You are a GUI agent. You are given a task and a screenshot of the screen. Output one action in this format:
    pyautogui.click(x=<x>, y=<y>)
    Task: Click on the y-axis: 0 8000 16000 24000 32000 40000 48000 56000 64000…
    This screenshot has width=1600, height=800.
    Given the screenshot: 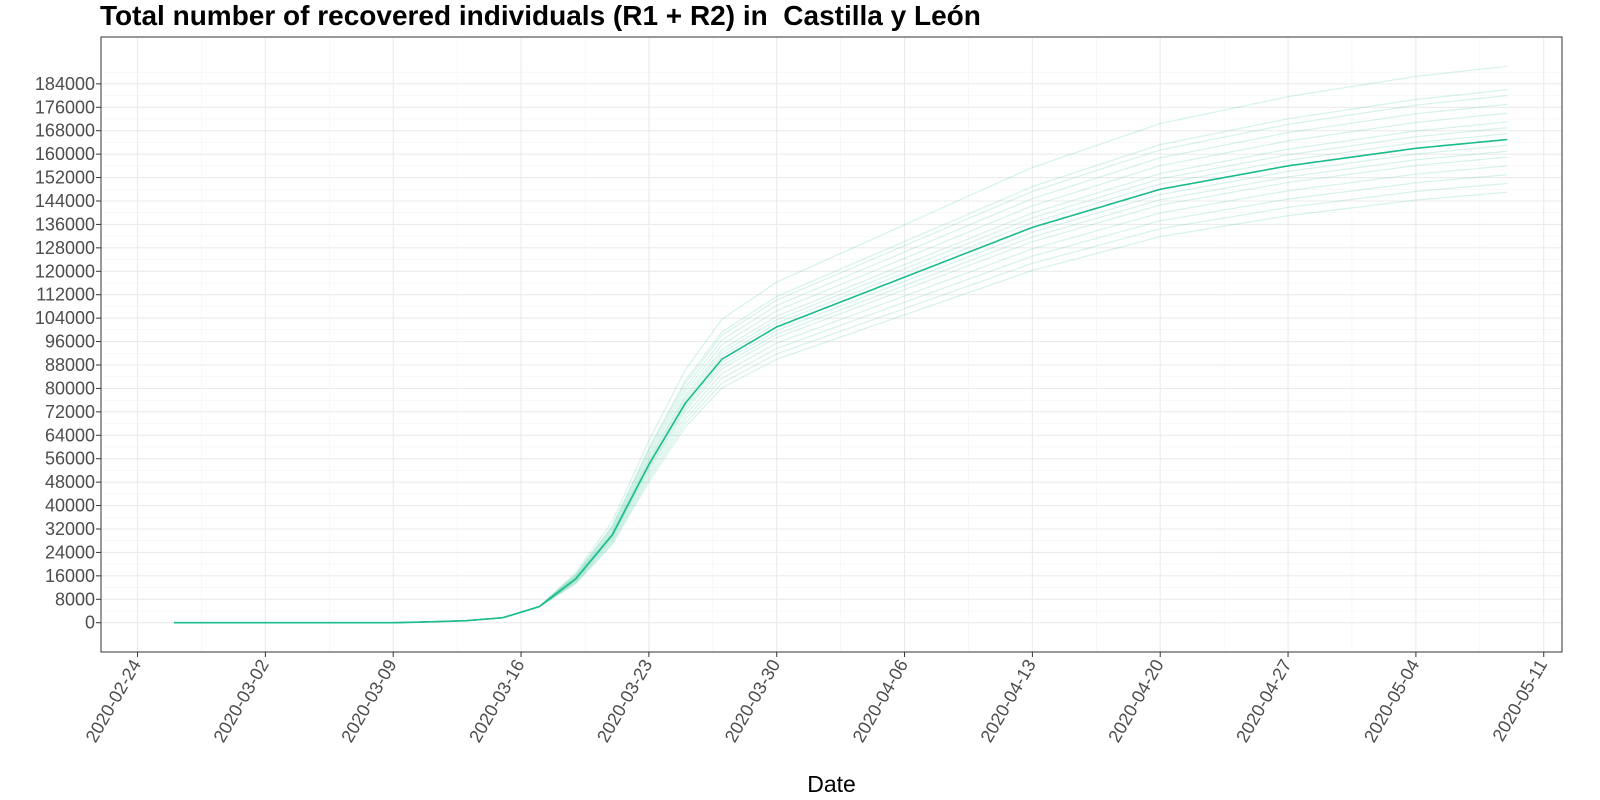 What is the action you would take?
    pyautogui.click(x=68, y=353)
    